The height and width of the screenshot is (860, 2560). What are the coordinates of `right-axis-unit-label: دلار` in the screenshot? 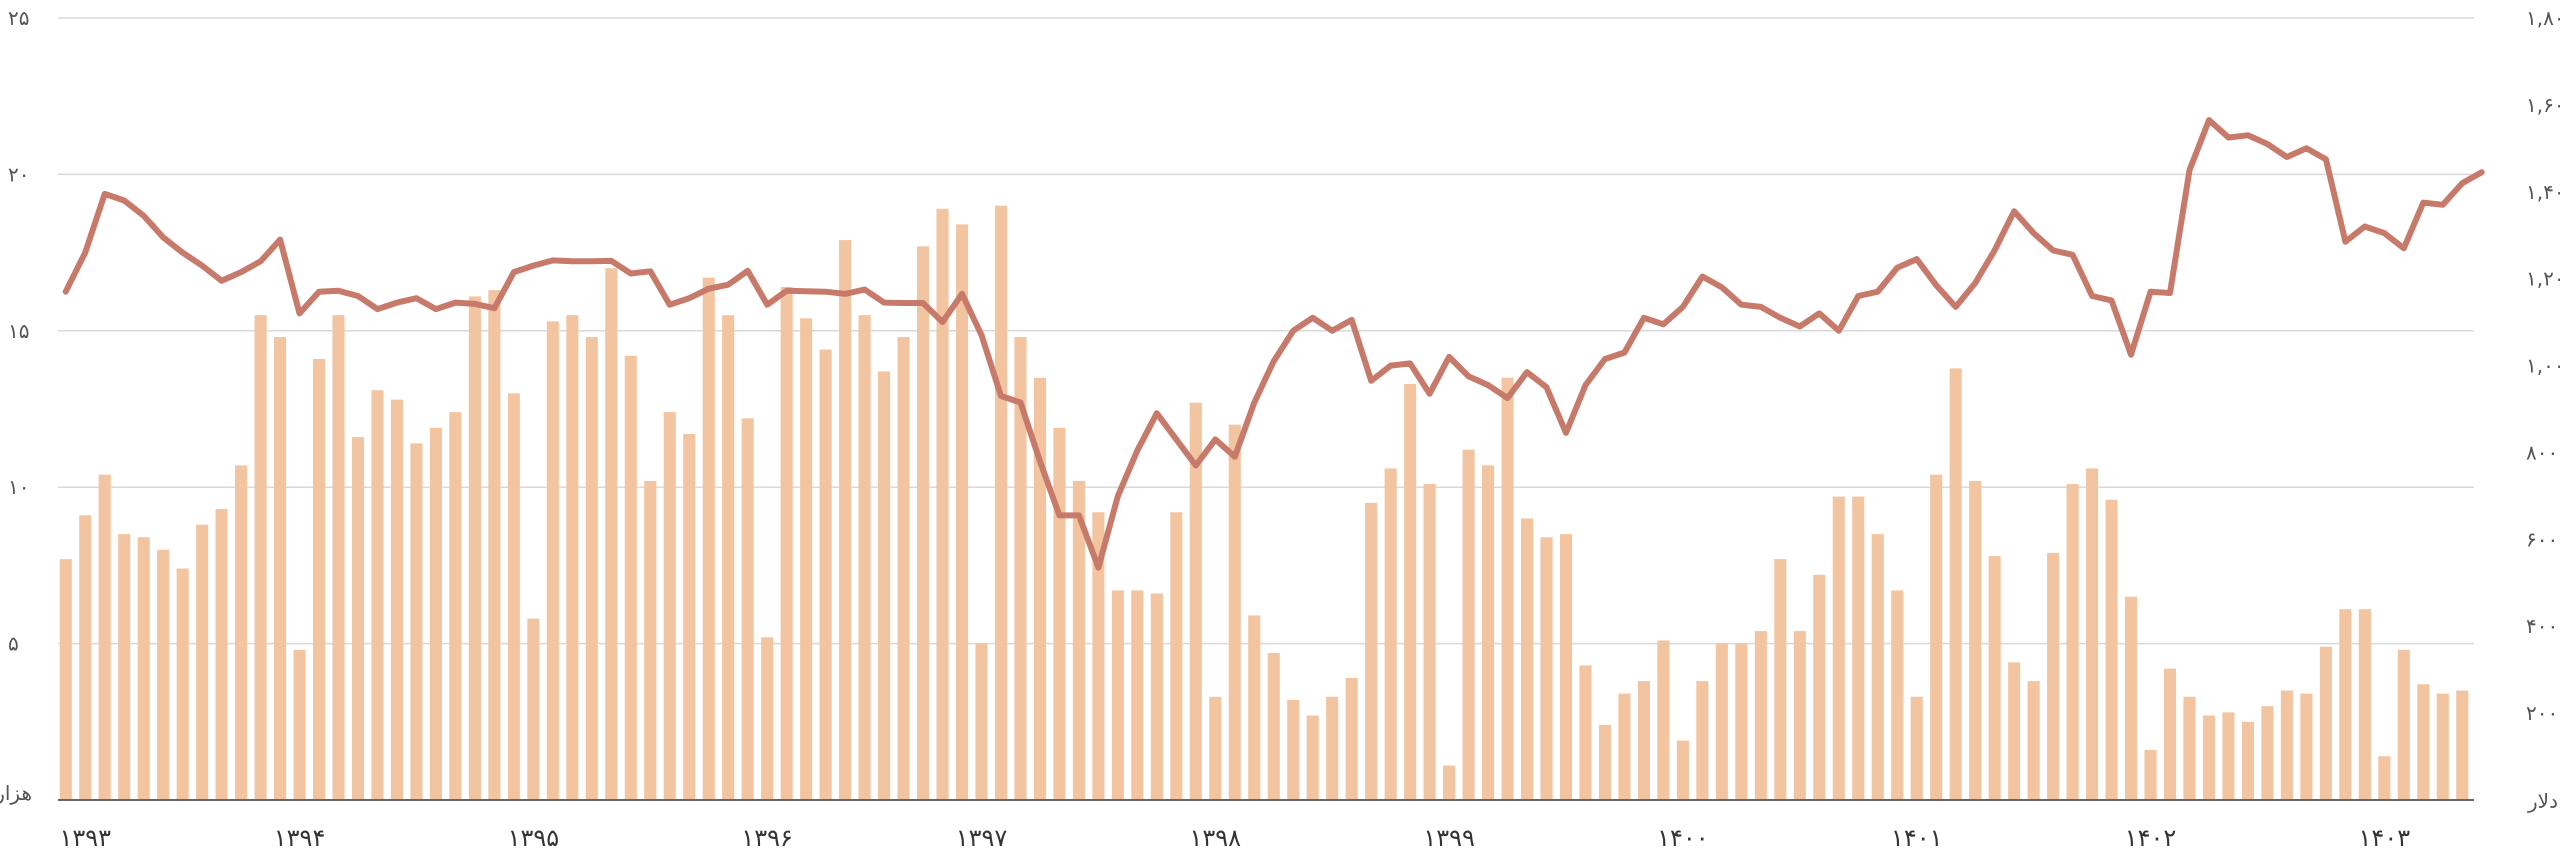 It's located at (2542, 801).